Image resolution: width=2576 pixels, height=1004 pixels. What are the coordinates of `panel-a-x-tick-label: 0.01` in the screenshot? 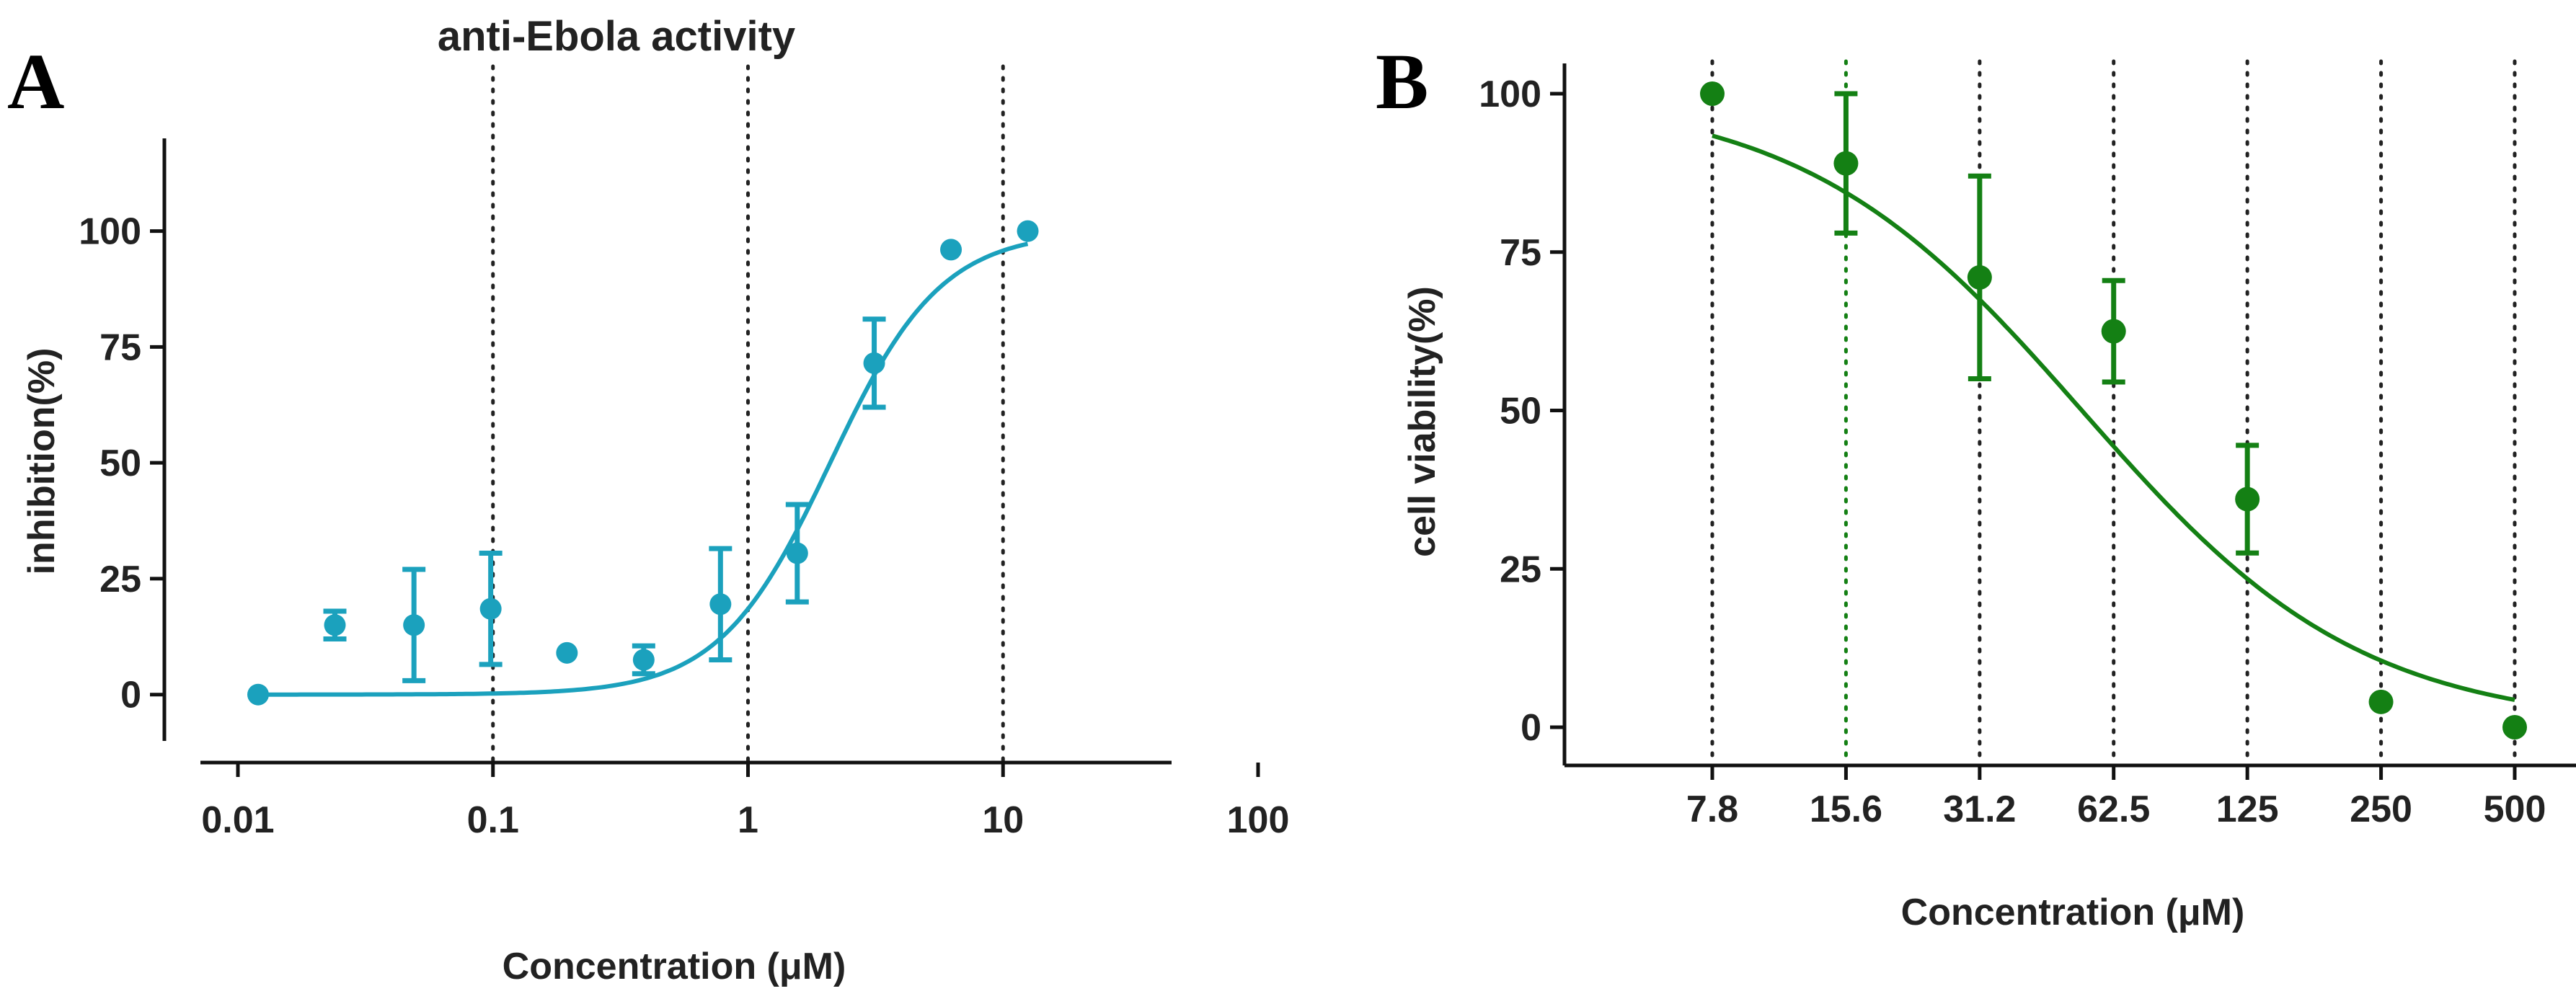 It's located at (237, 820).